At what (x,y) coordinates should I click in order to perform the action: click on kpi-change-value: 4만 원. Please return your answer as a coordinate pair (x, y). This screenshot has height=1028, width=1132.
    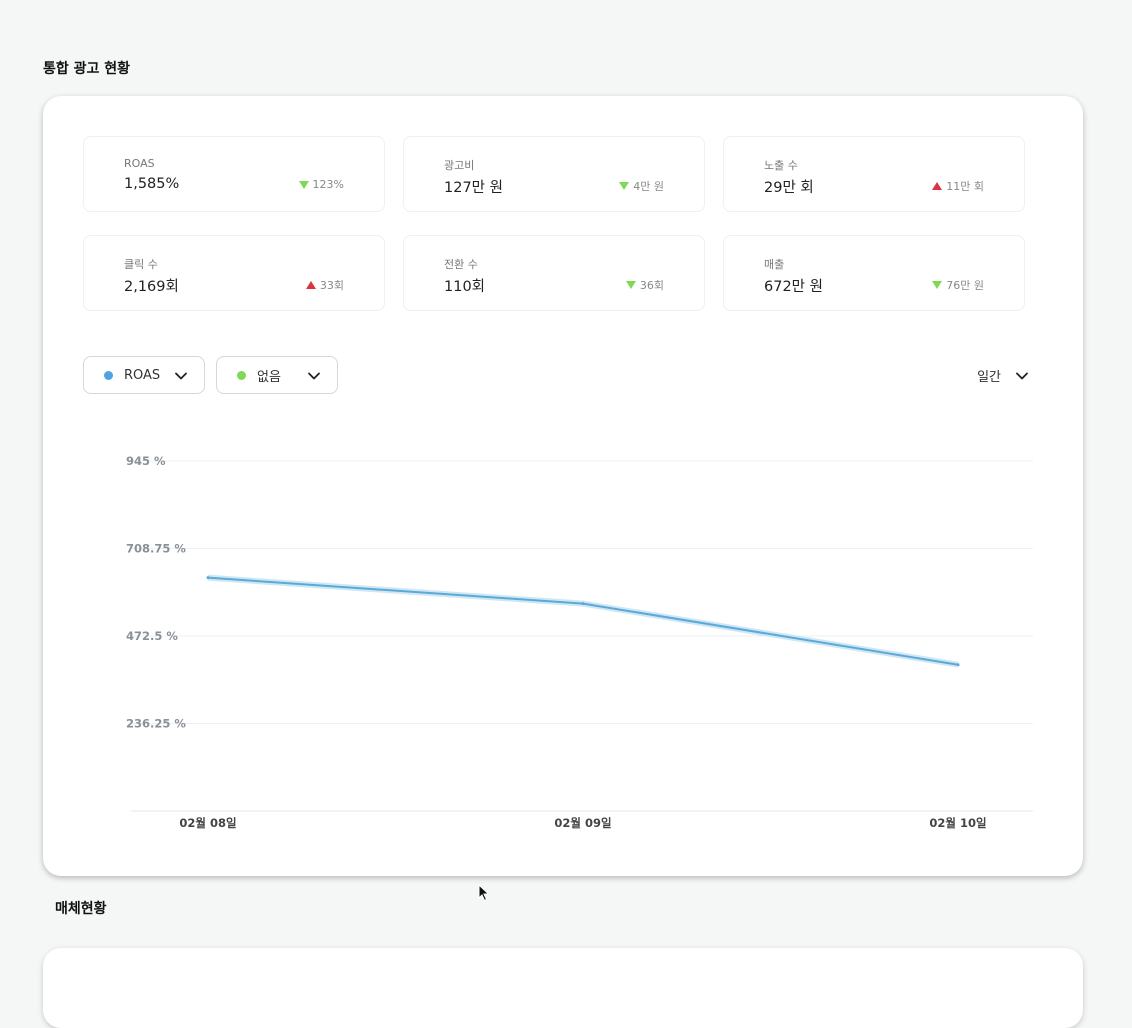
    Looking at the image, I should click on (648, 186).